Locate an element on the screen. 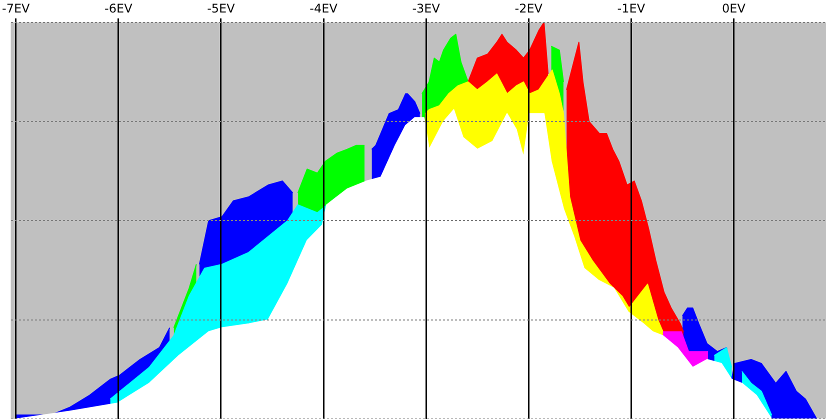 Image resolution: width=826 pixels, height=419 pixels. x-tick-label: -1EV is located at coordinates (631, 8).